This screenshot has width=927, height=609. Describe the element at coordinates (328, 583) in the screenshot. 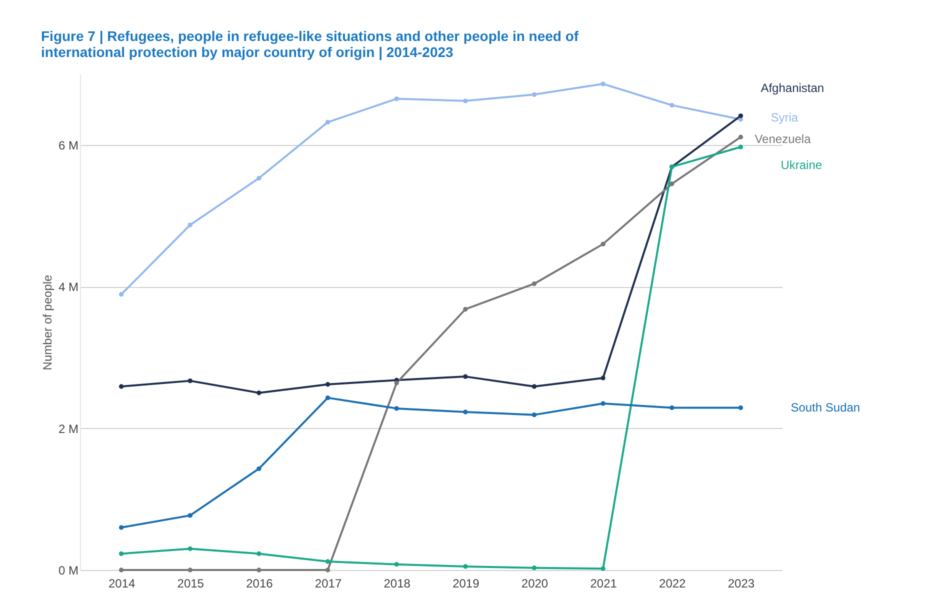

I see `x-tick-label: 2017` at that location.